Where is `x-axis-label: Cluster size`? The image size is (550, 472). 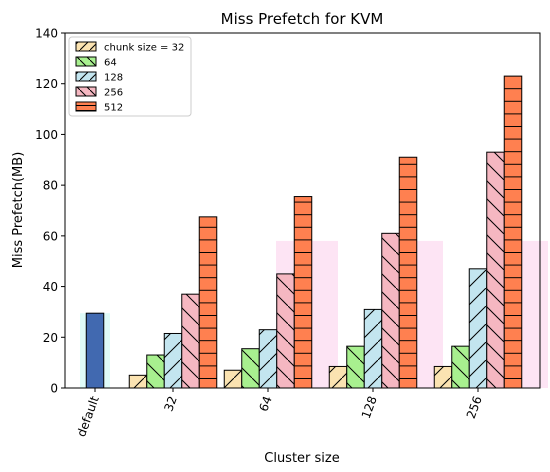
x-axis-label: Cluster size is located at coordinates (301, 458).